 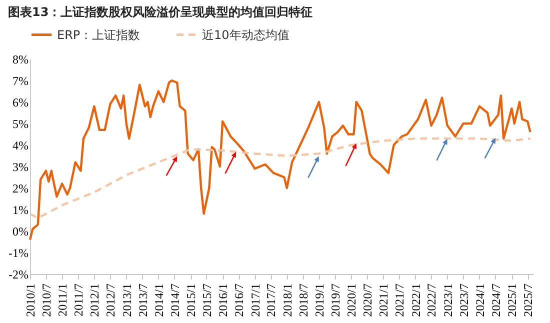 What do you see at coordinates (20, 145) in the screenshot?
I see `y-tick-label: 4%` at bounding box center [20, 145].